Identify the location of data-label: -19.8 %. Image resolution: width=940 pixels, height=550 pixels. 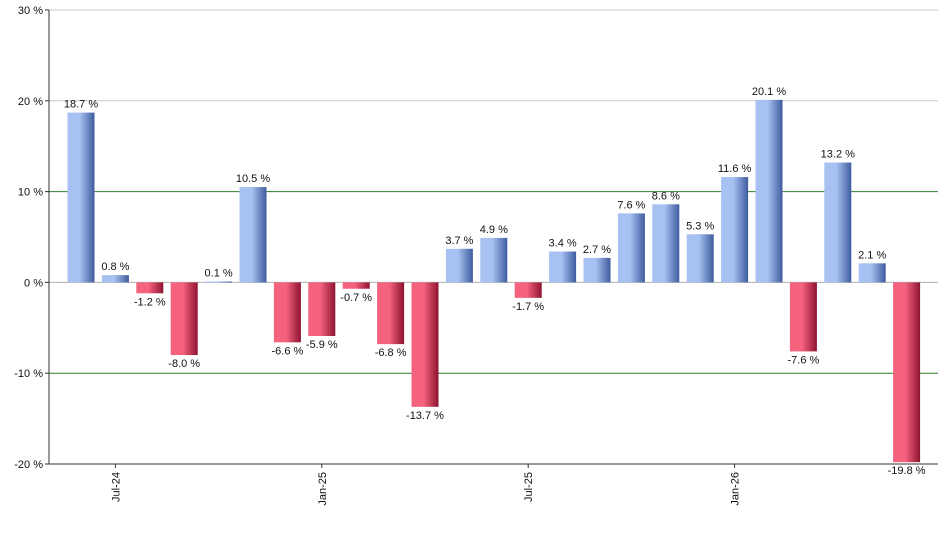
(907, 471).